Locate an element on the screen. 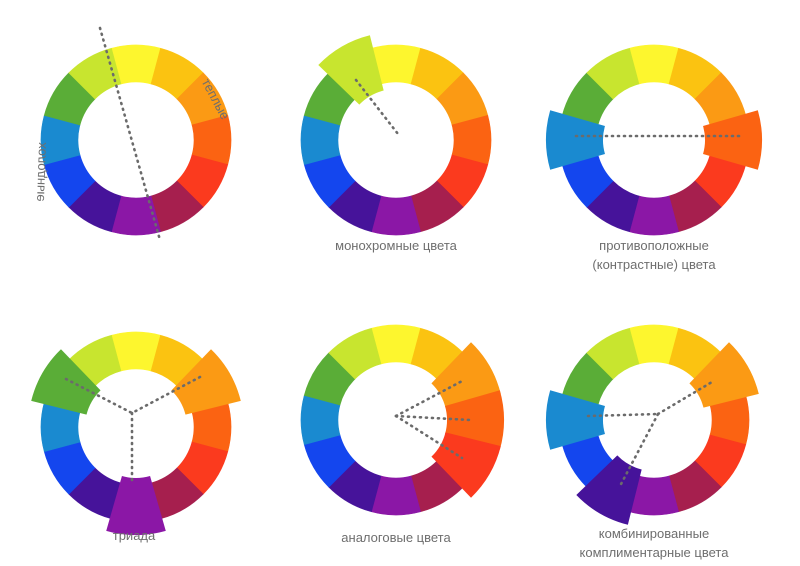 The height and width of the screenshot is (566, 800). caption-complementary: противоположные (контрастные) цвета is located at coordinates (654, 255).